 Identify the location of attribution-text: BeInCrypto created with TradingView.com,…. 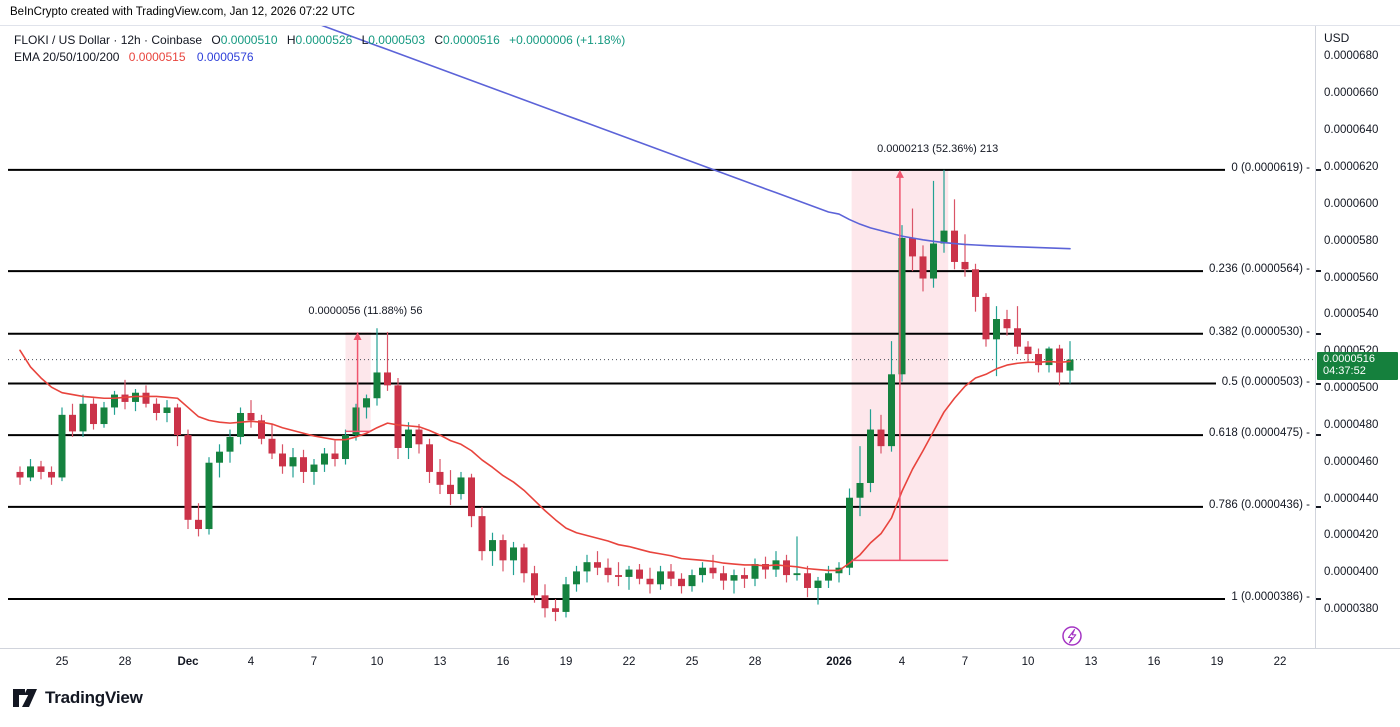
(182, 12).